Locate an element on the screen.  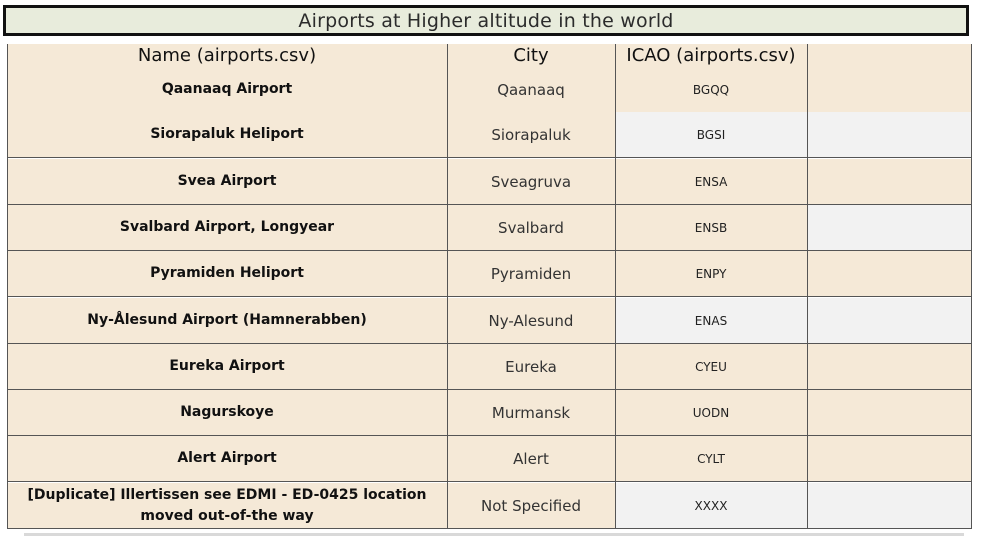
city-cell: Siorapaluk is located at coordinates (531, 135).